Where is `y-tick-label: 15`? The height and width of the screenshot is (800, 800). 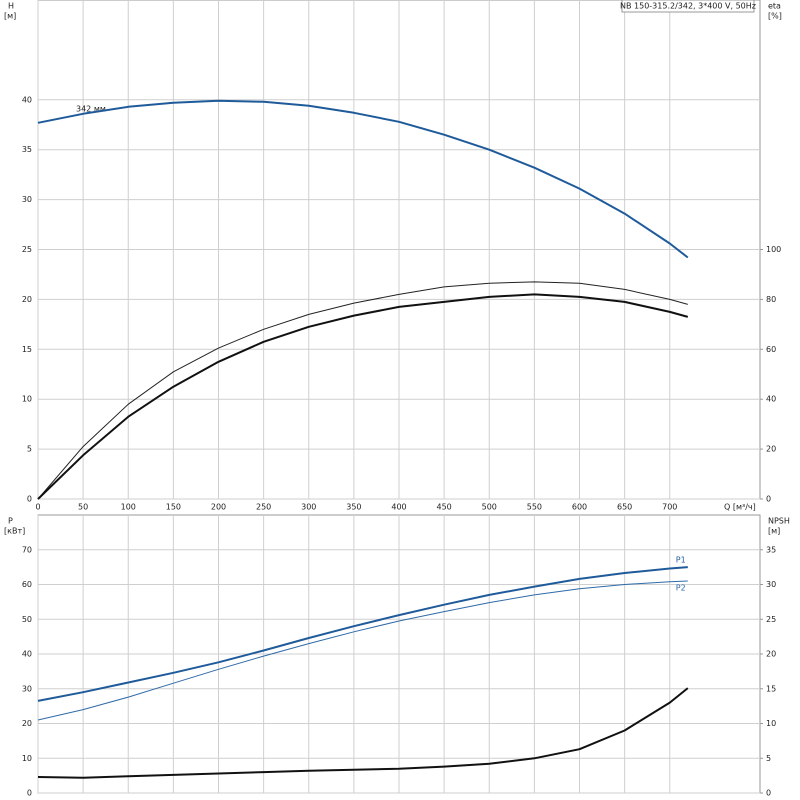 y-tick-label: 15 is located at coordinates (27, 349).